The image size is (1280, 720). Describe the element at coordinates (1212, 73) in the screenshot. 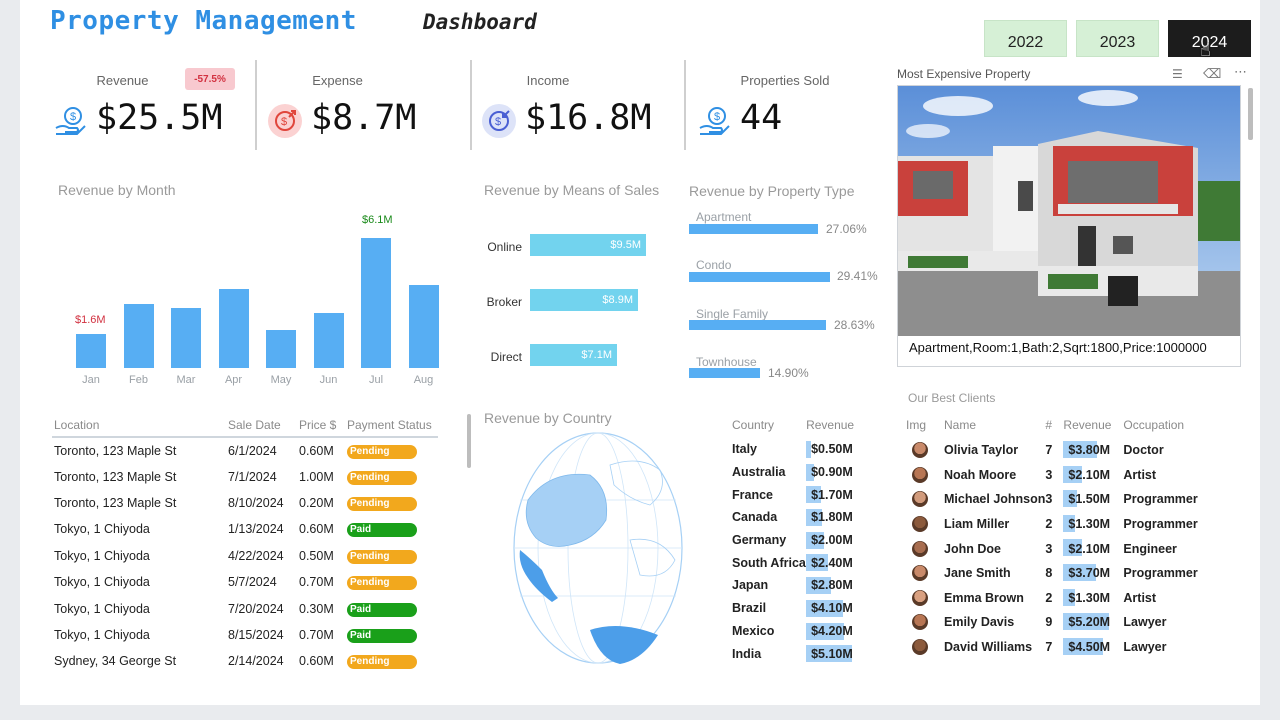

I see `eraser-icon: ⌫` at that location.